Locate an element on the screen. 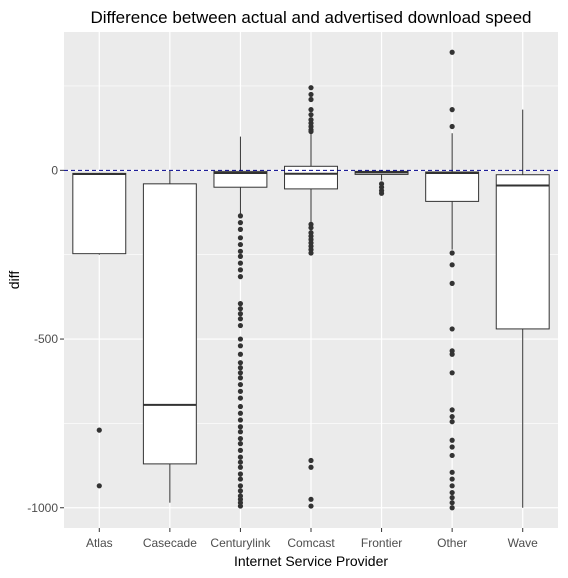  box-centurylink is located at coordinates (240, 322).